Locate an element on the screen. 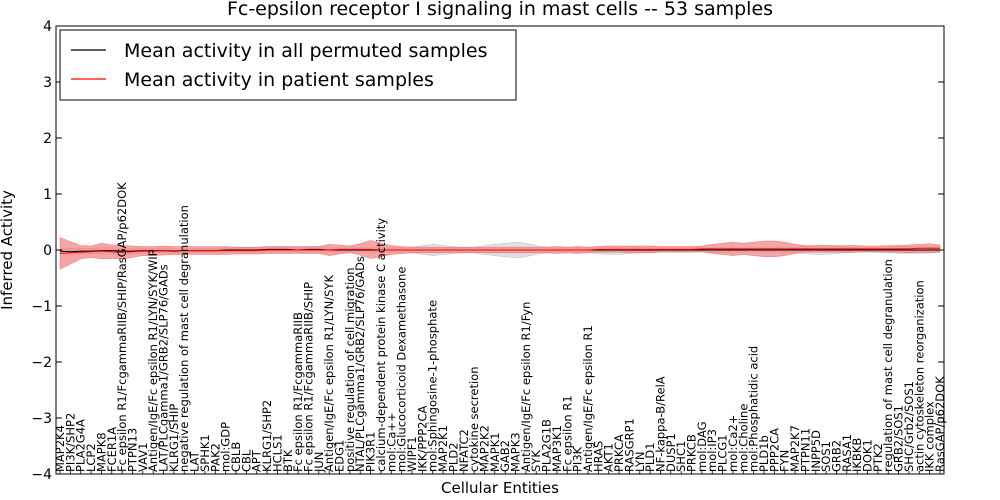  x-tick-label: positive regulation of cell migration is located at coordinates (350, 369).